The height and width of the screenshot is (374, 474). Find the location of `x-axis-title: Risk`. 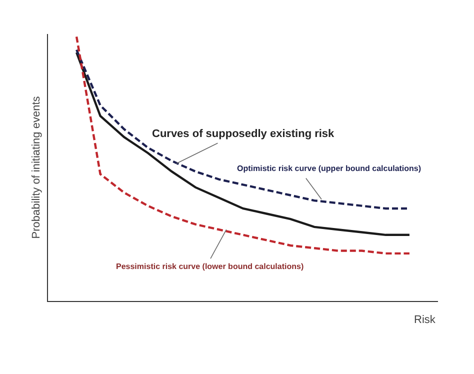

x-axis-title: Risk is located at coordinates (425, 320).